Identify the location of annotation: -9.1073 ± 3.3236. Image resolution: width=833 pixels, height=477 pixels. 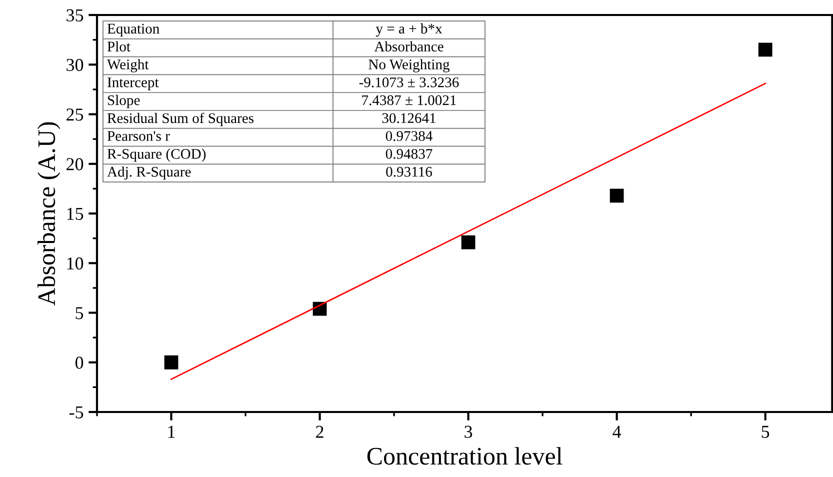
(409, 82).